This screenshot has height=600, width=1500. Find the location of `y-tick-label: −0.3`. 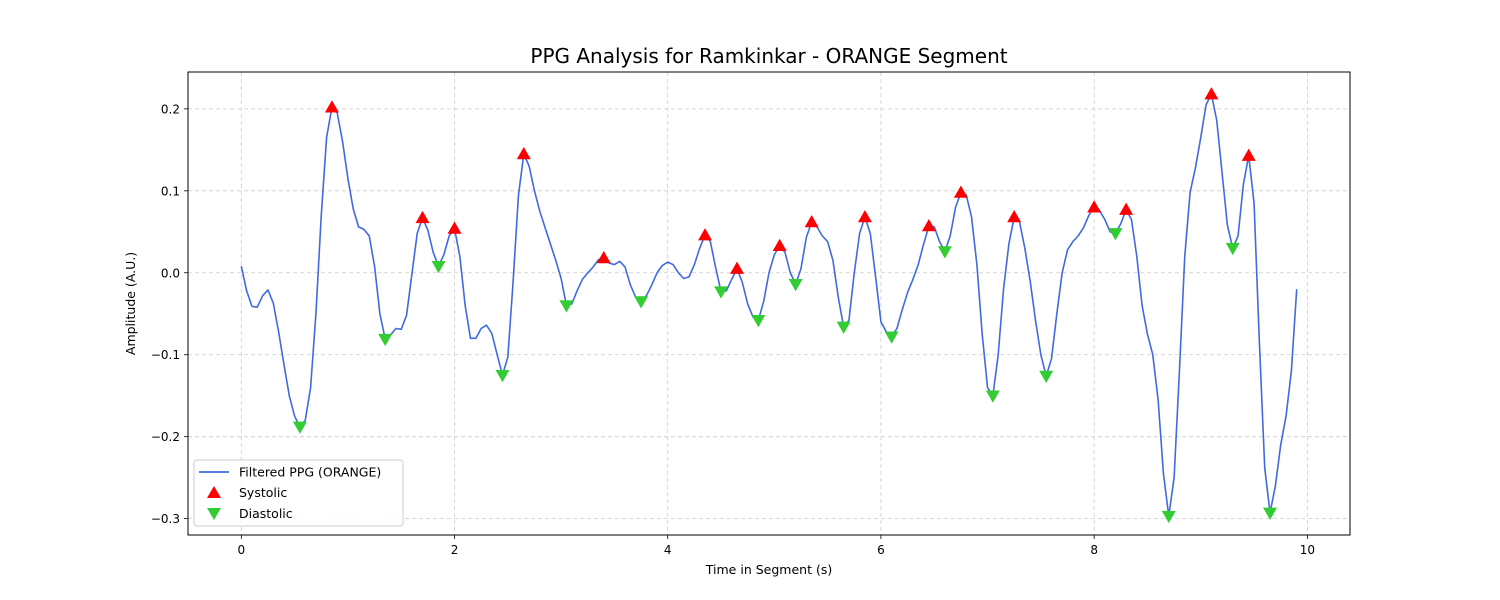

y-tick-label: −0.3 is located at coordinates (165, 519).